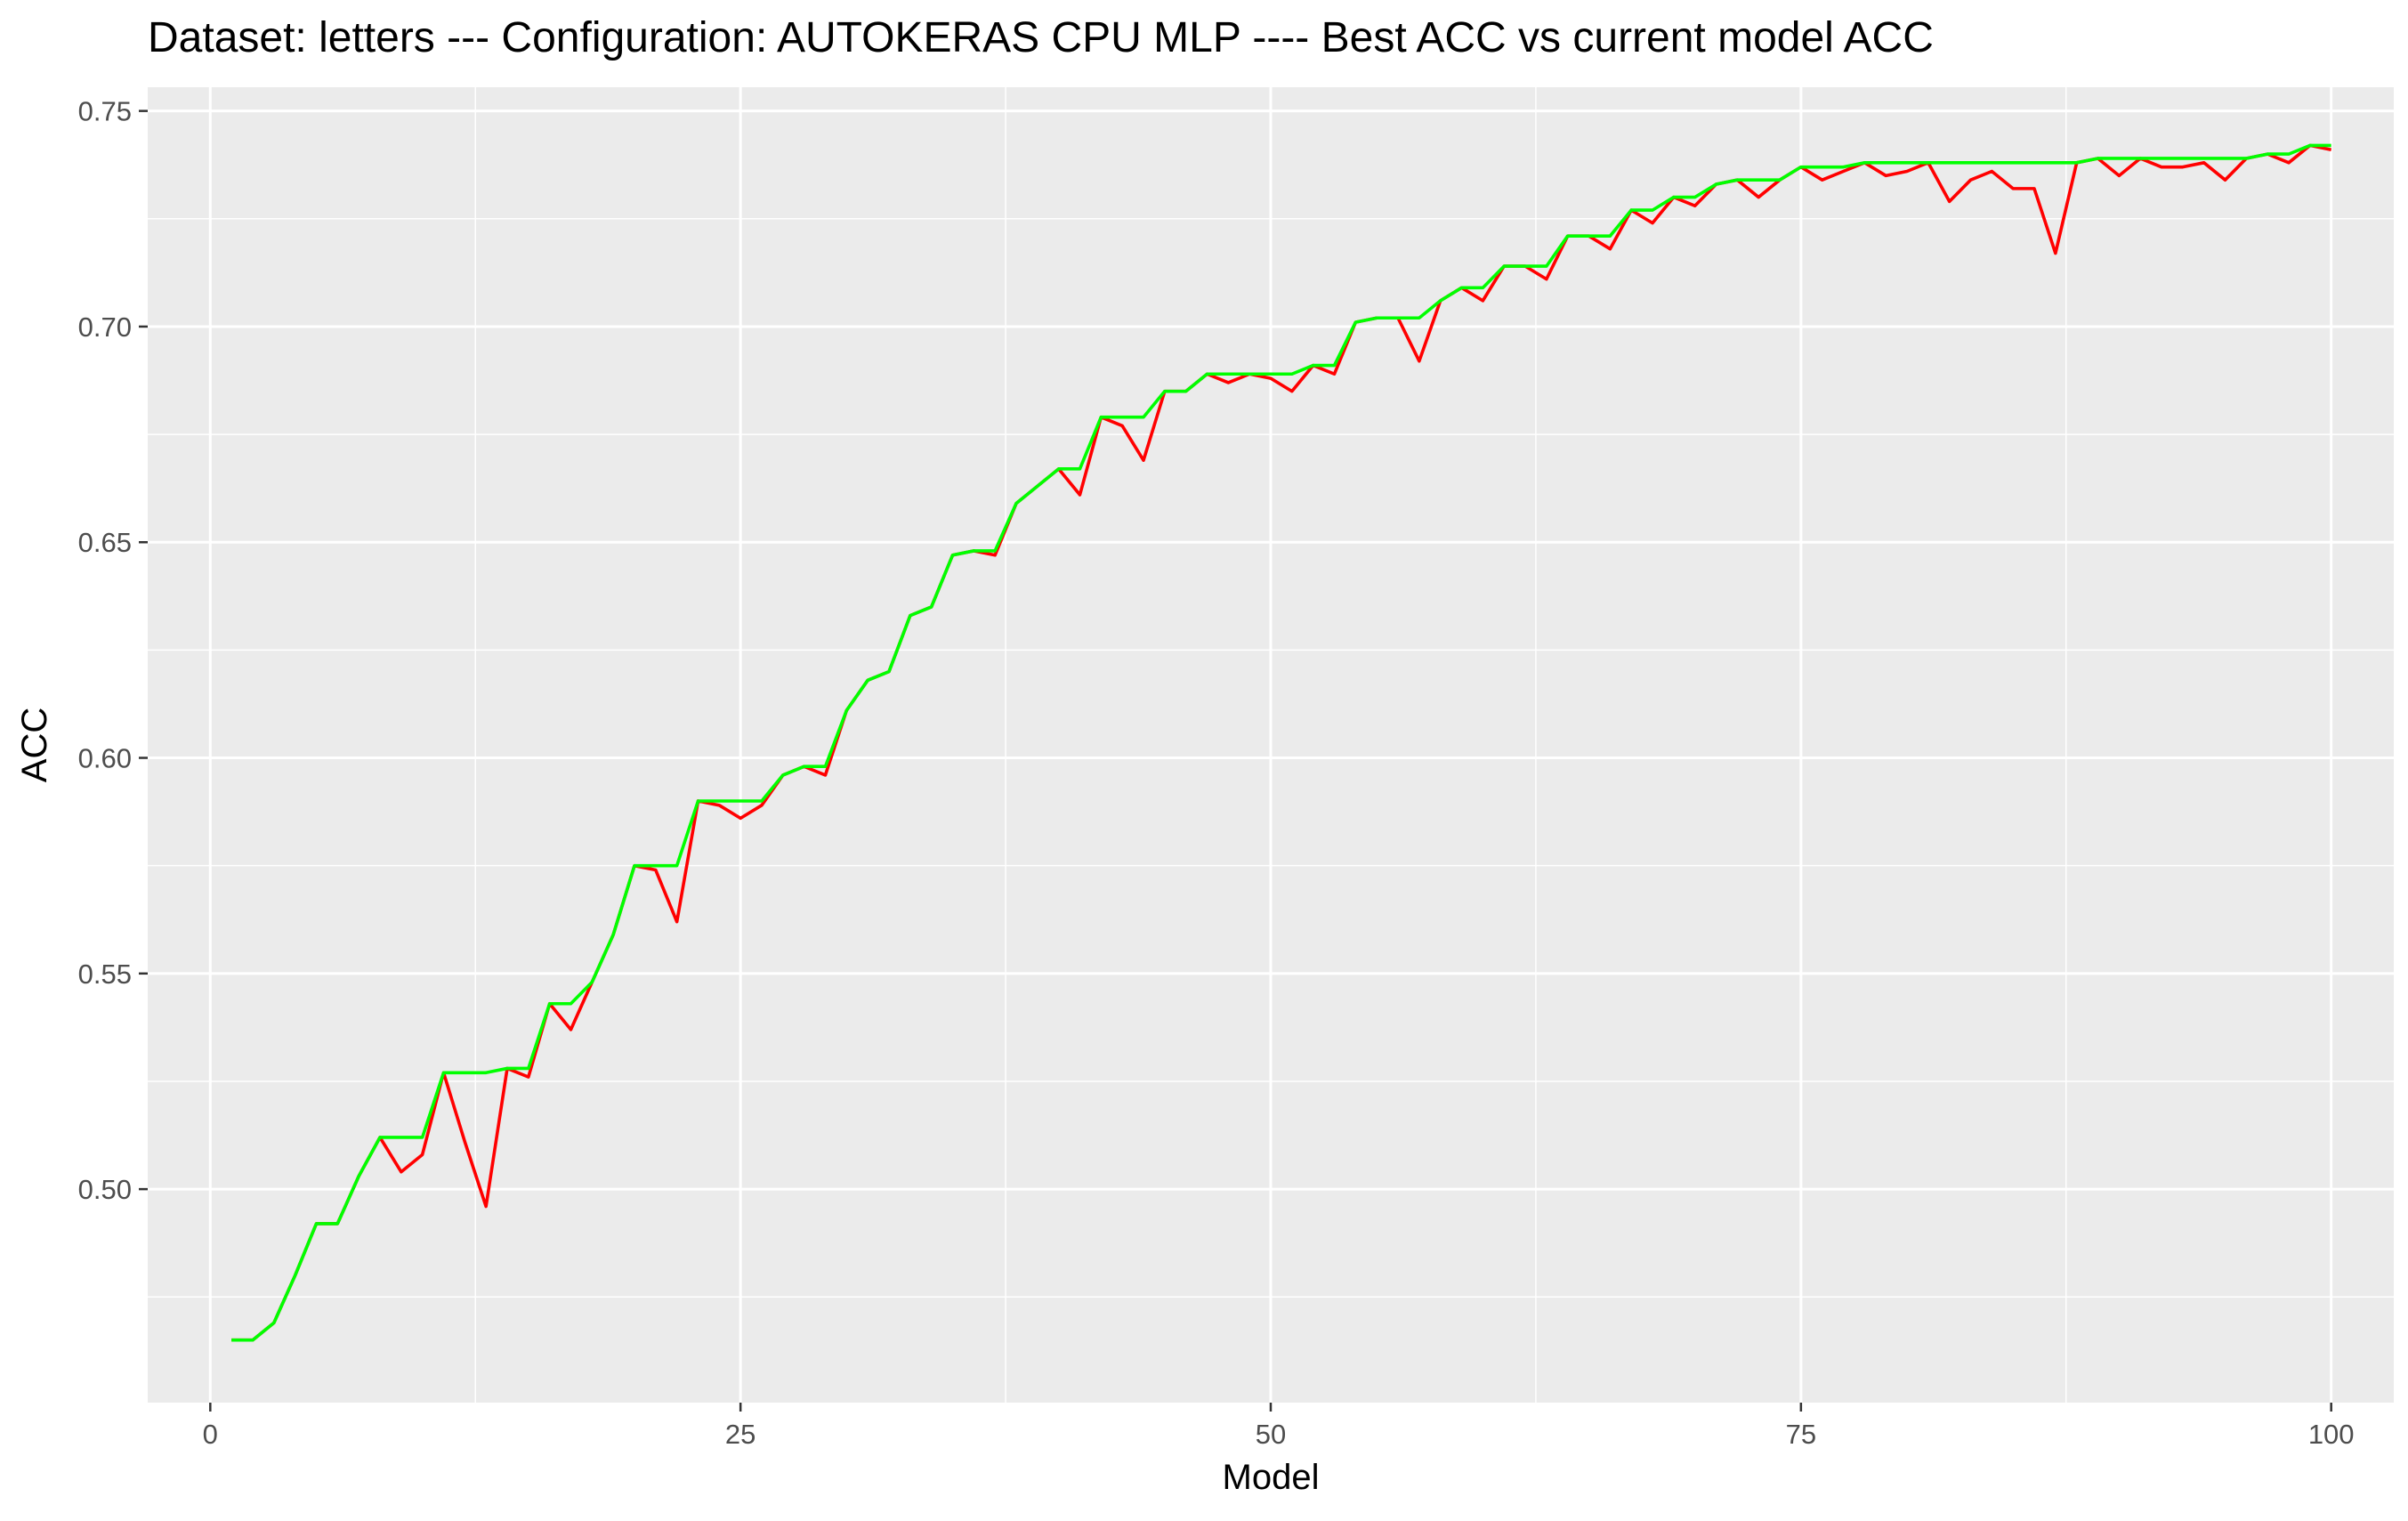 This screenshot has width=2408, height=1521. Describe the element at coordinates (1801, 1434) in the screenshot. I see `x-tick-label: 75` at that location.